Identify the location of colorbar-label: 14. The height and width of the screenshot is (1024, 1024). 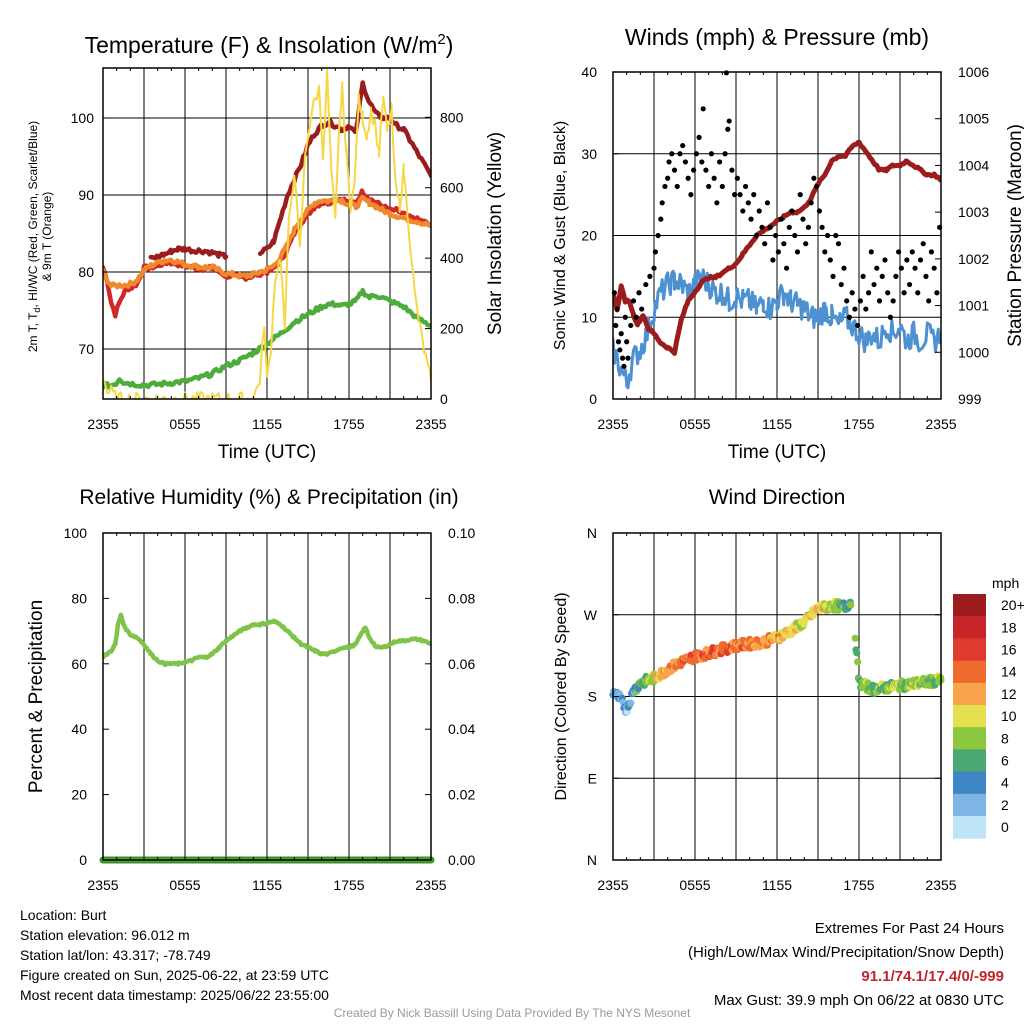
(1009, 672).